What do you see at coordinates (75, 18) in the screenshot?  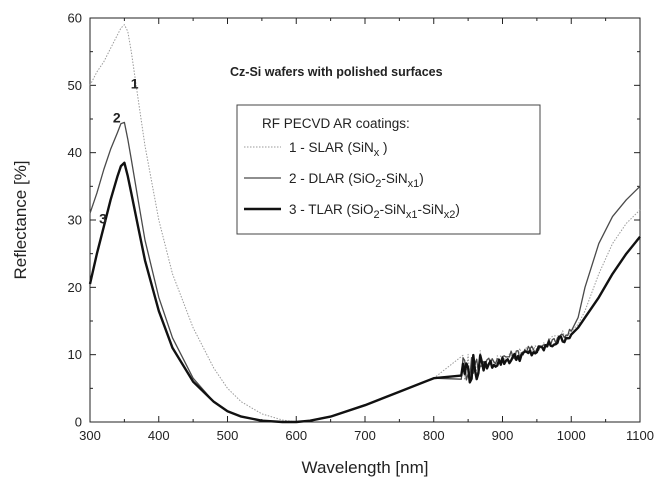 I see `y-tick-label: 60` at bounding box center [75, 18].